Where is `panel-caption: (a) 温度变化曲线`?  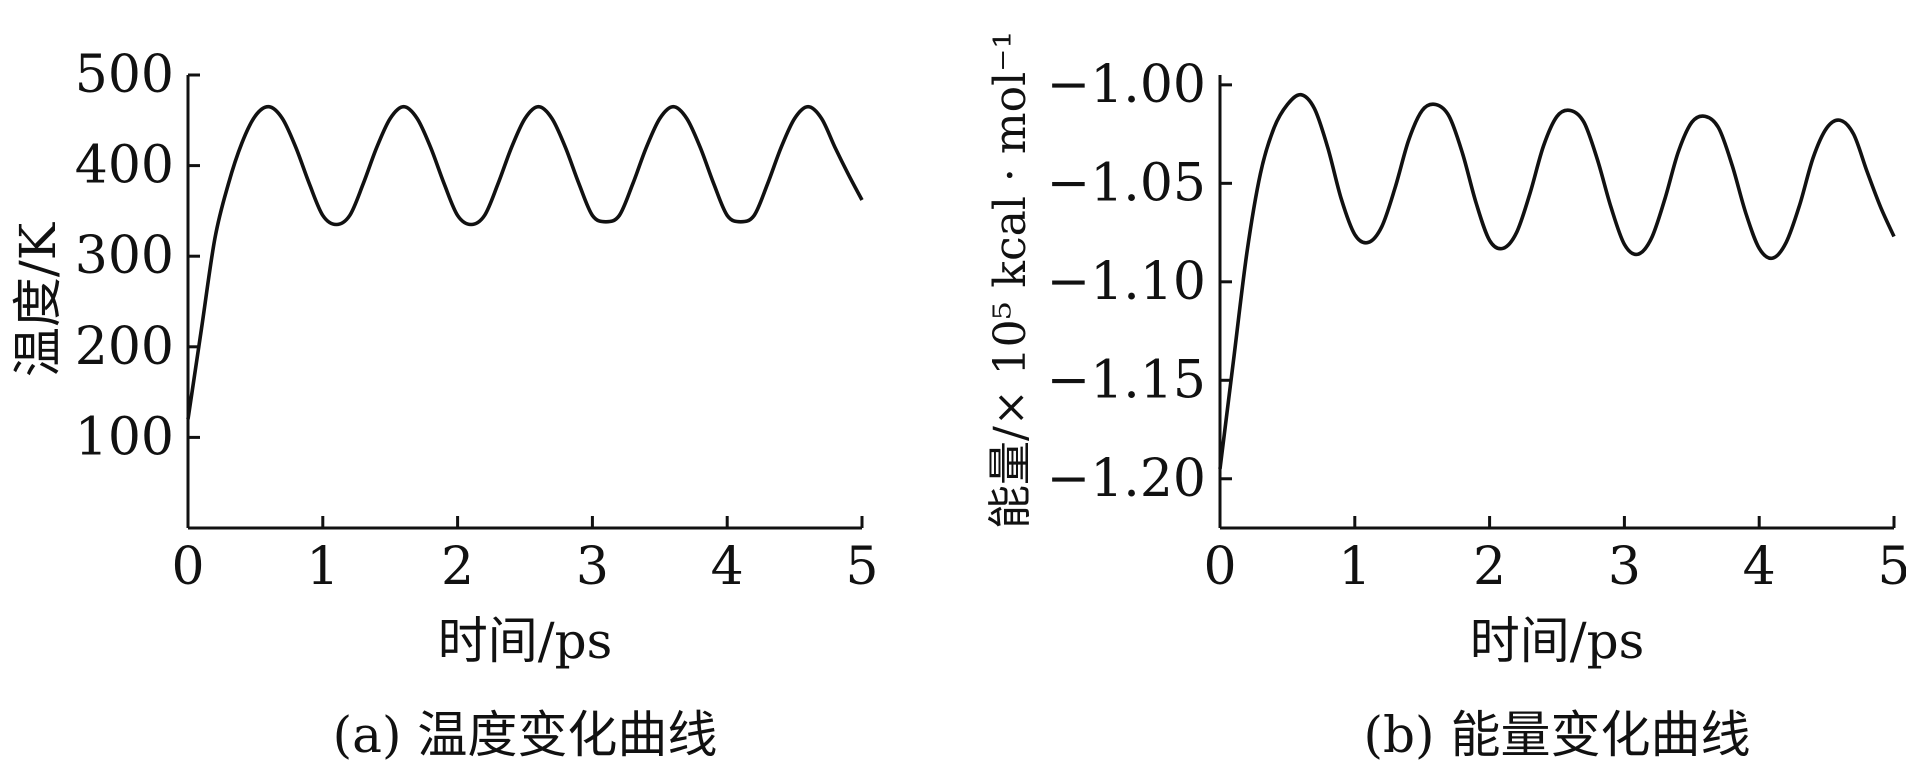
panel-caption: (a) 温度变化曲线 is located at coordinates (525, 735).